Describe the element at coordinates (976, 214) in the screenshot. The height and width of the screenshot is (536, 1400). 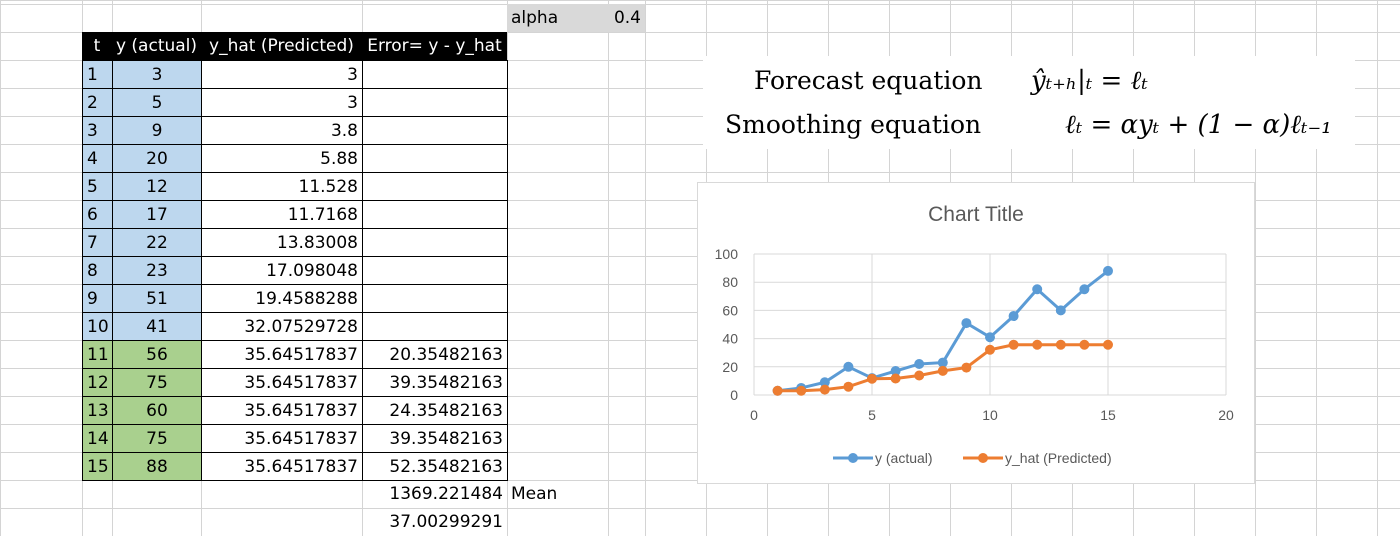
I see `chart-title: Chart Title` at that location.